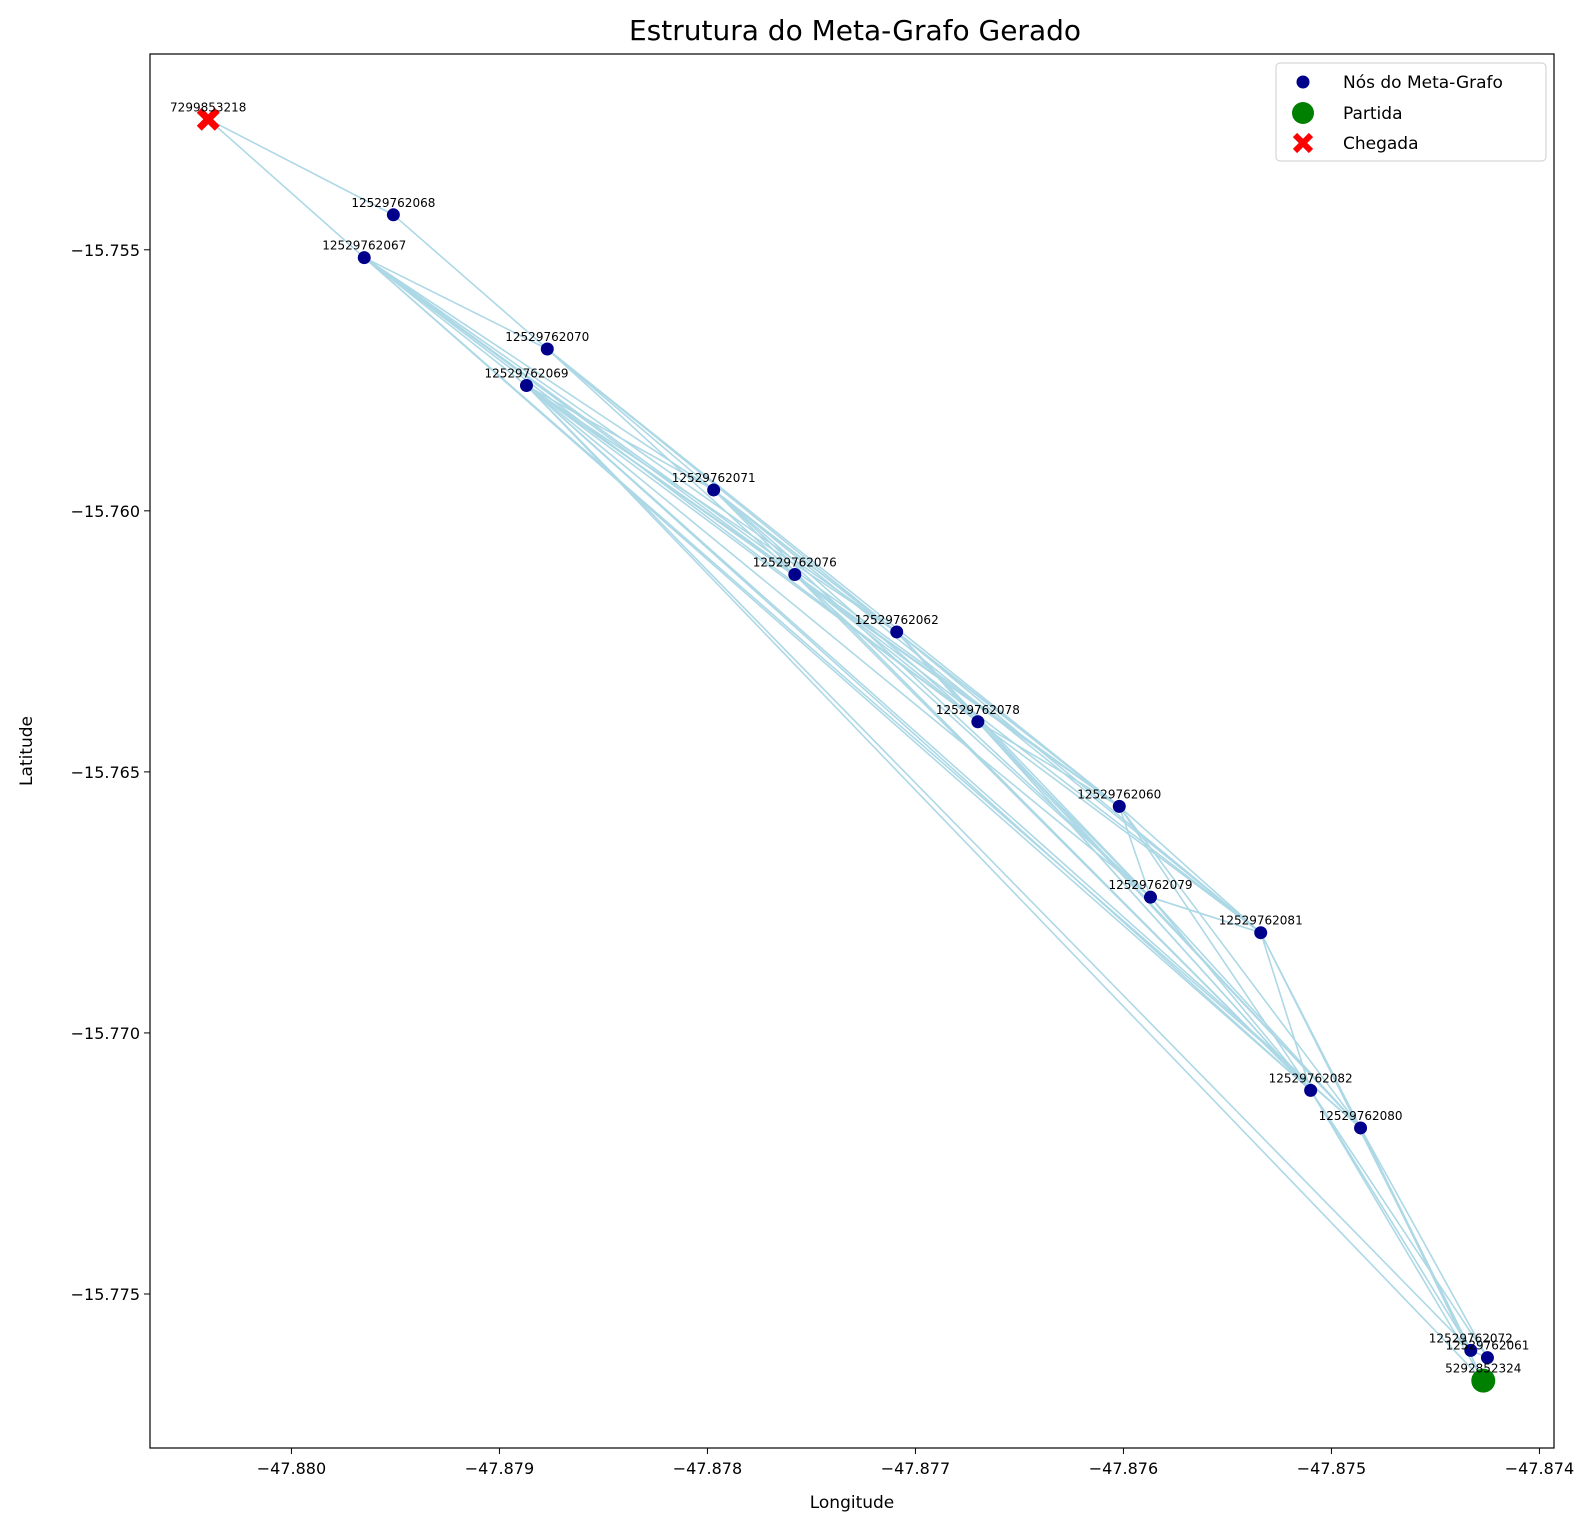 The height and width of the screenshot is (1517, 1582). What do you see at coordinates (1311, 1078) in the screenshot?
I see `node-label: 12529762082` at bounding box center [1311, 1078].